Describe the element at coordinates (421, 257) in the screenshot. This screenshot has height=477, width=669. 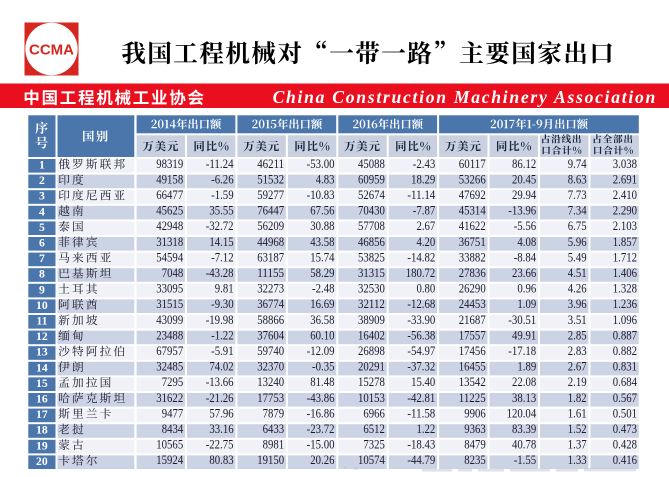
I see `svg-text: -14.82` at that location.